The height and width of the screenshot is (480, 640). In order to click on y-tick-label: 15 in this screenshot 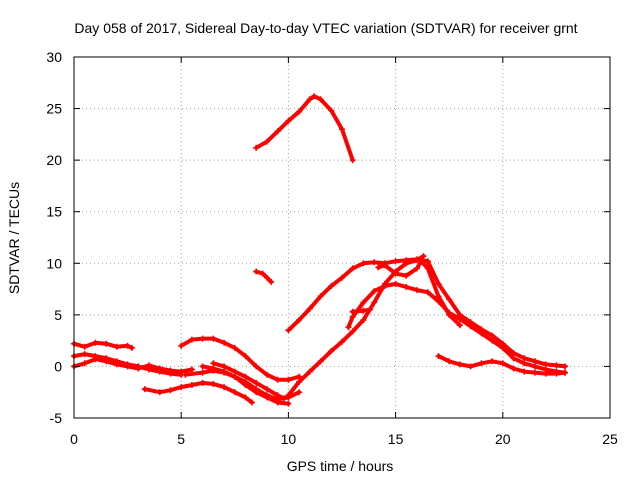, I will do `click(54, 212)`.